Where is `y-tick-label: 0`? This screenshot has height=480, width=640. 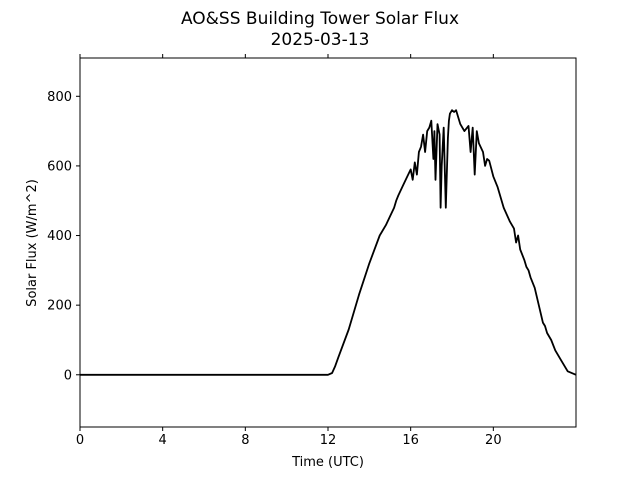 y-tick-label: 0 is located at coordinates (68, 375).